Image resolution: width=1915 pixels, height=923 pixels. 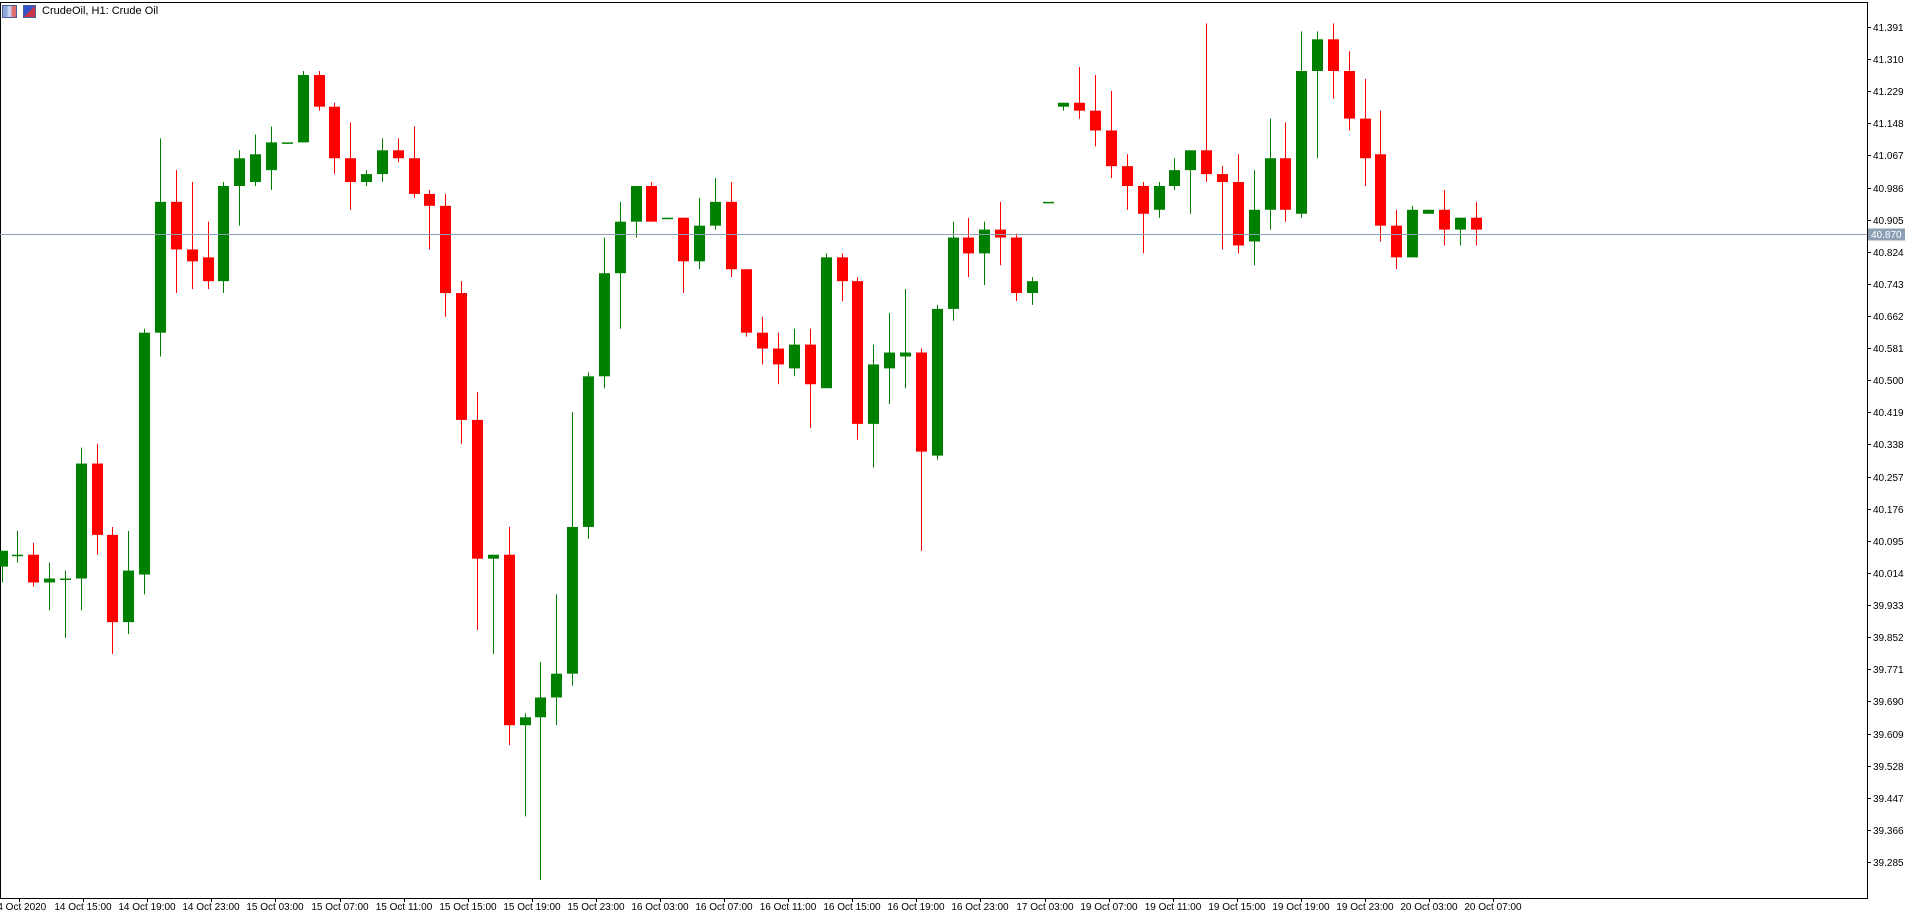 I want to click on chart-type-icon, so click(x=9, y=11).